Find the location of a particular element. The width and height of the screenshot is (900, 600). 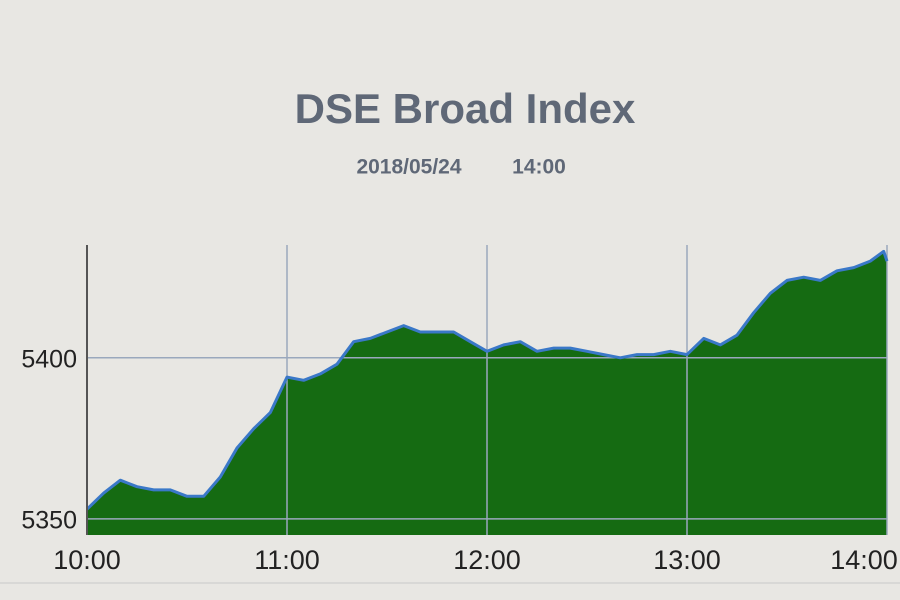

x-tick-label: 14:00 is located at coordinates (864, 560).